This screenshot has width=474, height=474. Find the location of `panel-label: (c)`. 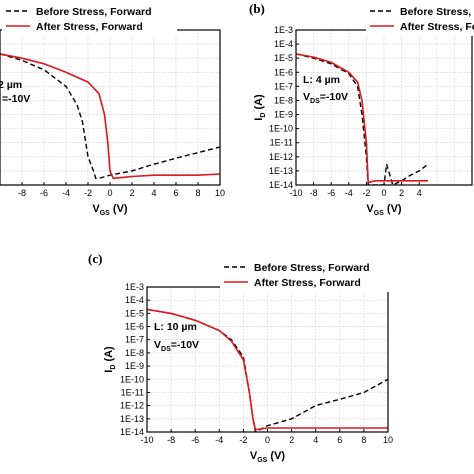

panel-label: (c) is located at coordinates (95, 258).